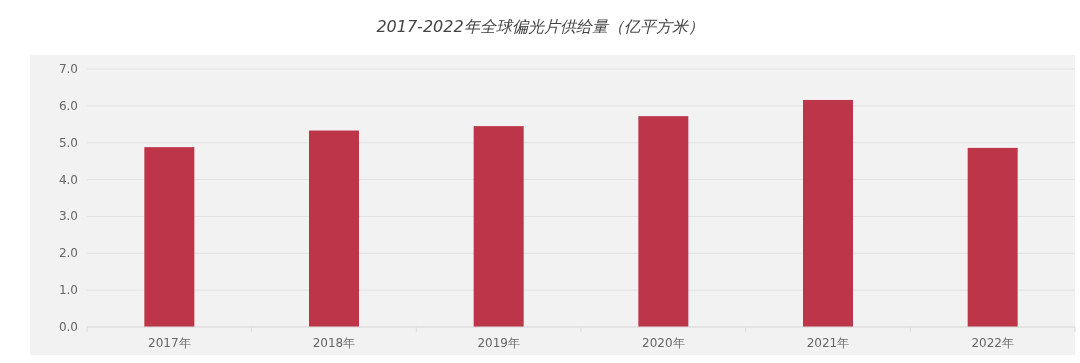 The height and width of the screenshot is (363, 1080). I want to click on y-tick-label: 0.0, so click(68, 327).